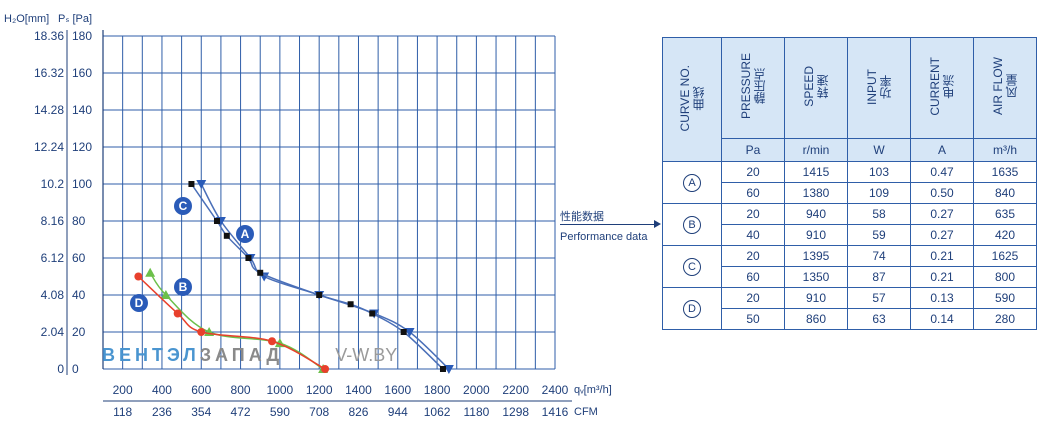 The width and height of the screenshot is (1041, 437). Describe the element at coordinates (1005, 298) in the screenshot. I see `table-cell: 590` at that location.